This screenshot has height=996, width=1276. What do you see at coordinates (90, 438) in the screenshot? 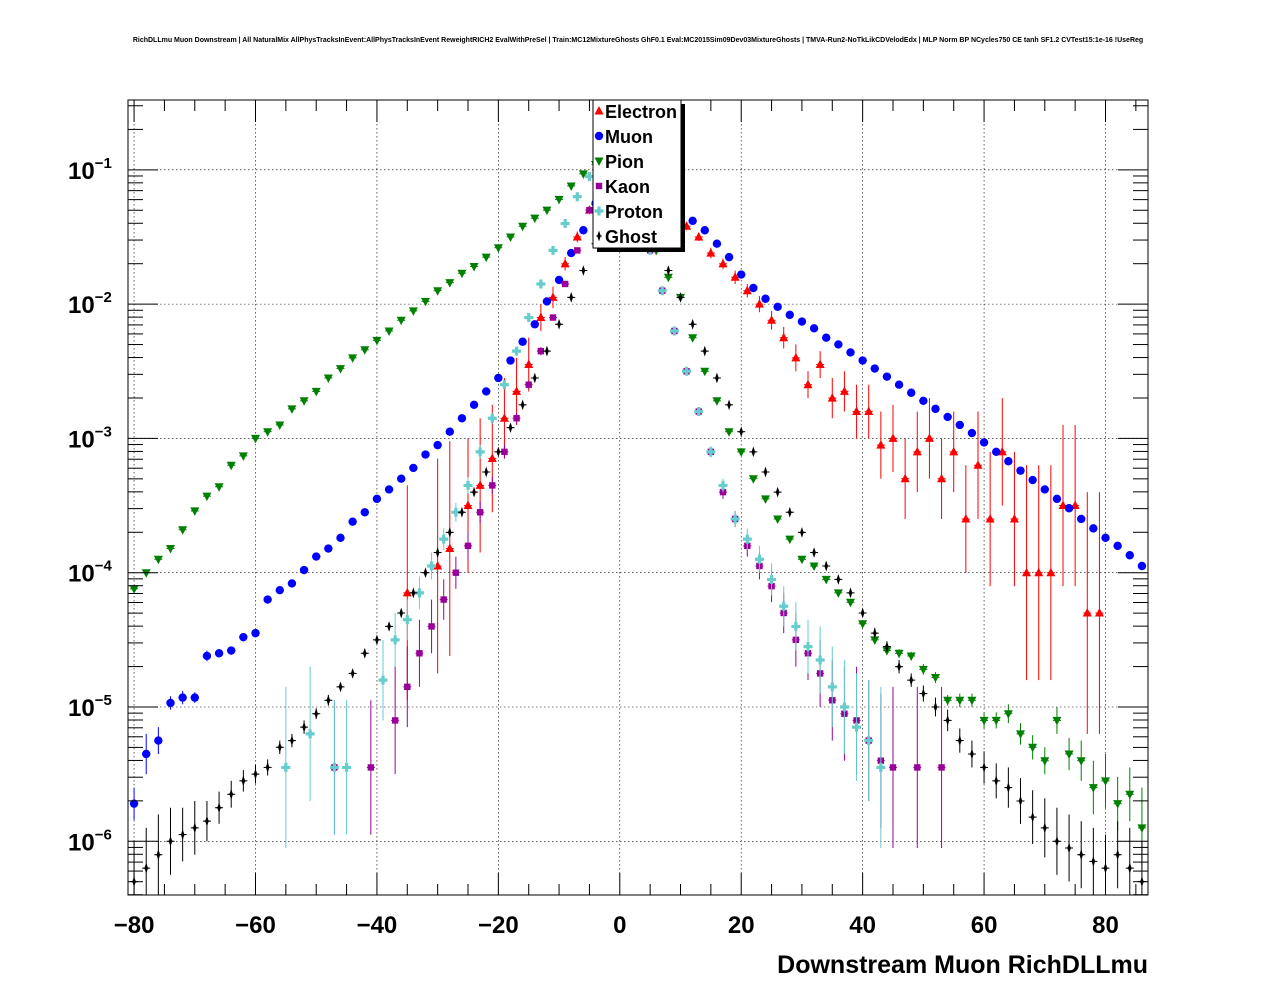
I see `y-tick-label: 10⁻³` at bounding box center [90, 438].